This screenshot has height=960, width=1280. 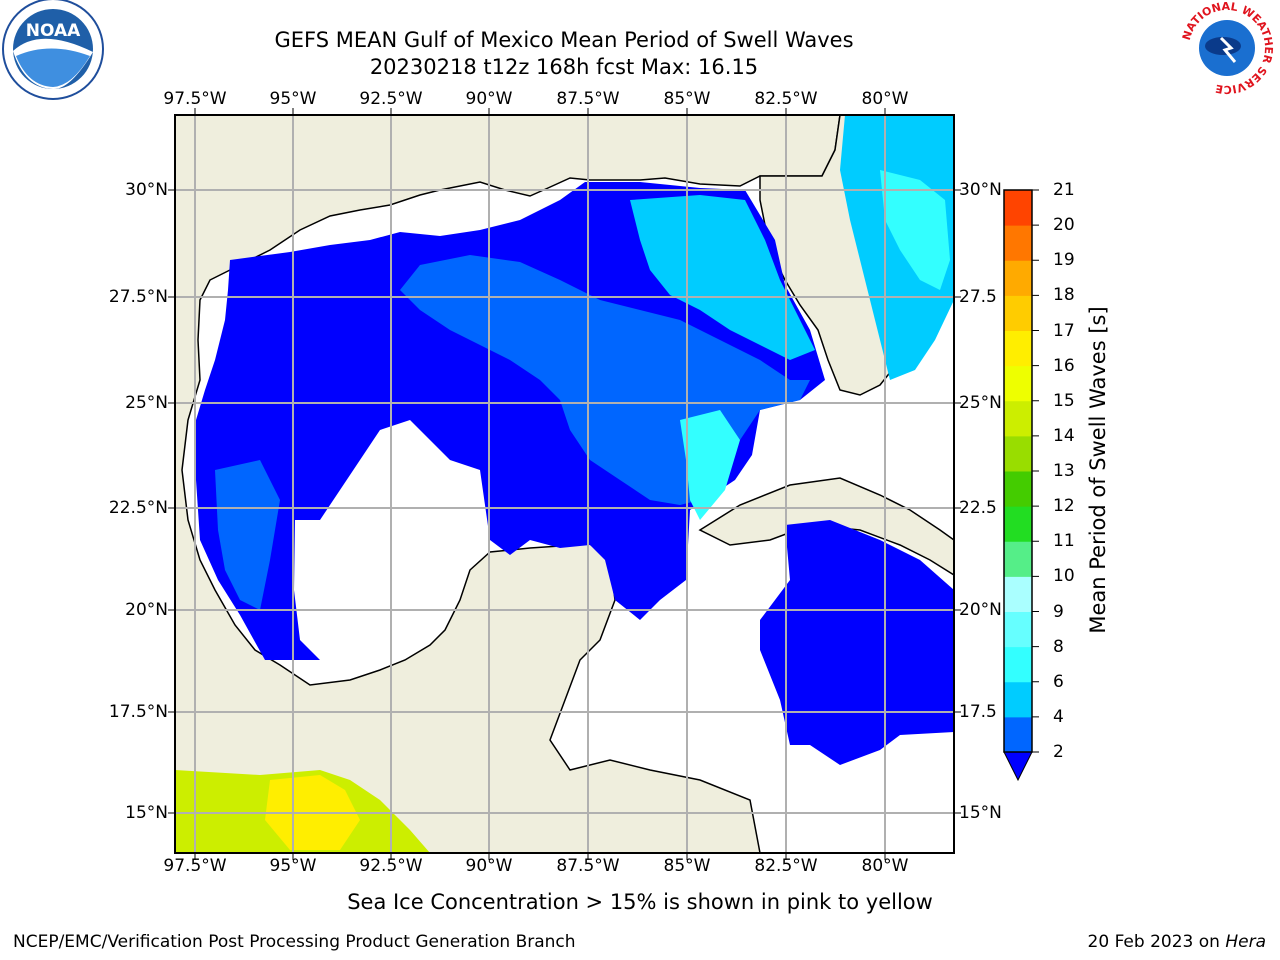 I want to click on lon-label-bottom: 90°W, so click(x=489, y=866).